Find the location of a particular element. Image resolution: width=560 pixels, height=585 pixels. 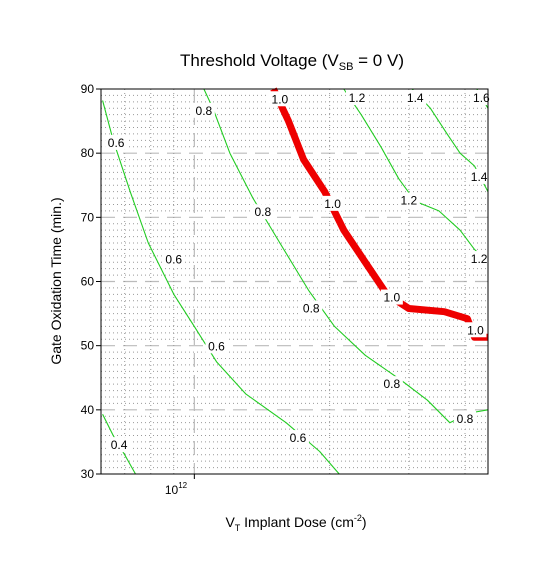

y-axis-title: Gate Oxidation Time (min.) is located at coordinates (56, 280).